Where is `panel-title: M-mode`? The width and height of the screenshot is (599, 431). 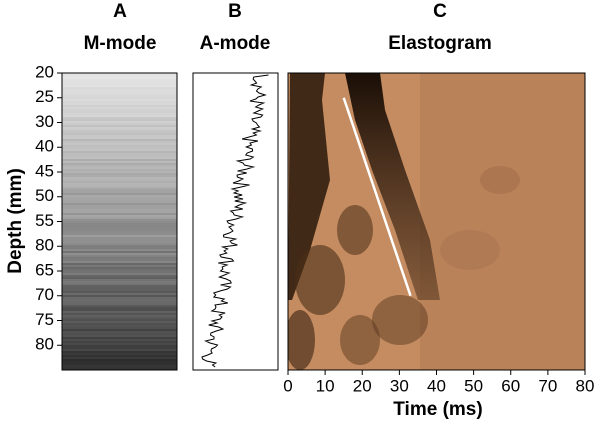
panel-title: M-mode is located at coordinates (120, 43).